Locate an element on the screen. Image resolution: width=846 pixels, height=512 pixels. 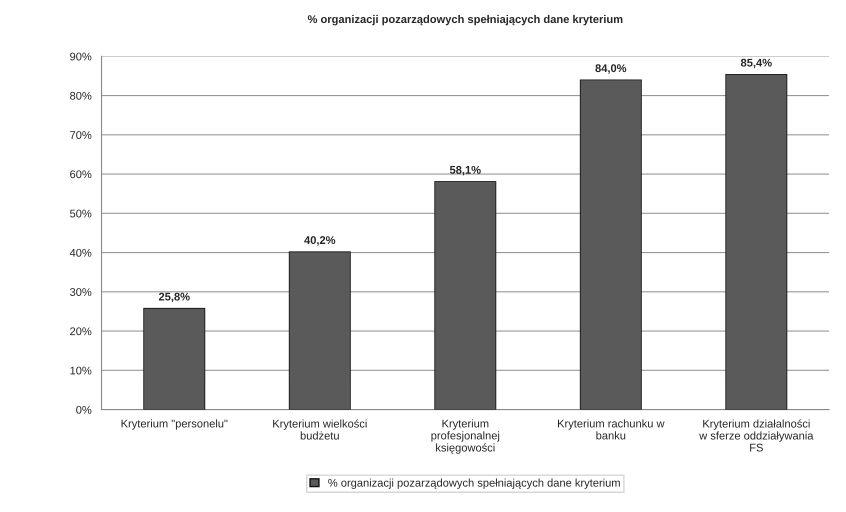
chart-title: % organizacji pozarządowych spełniających dane kryterium is located at coordinates (465, 20).